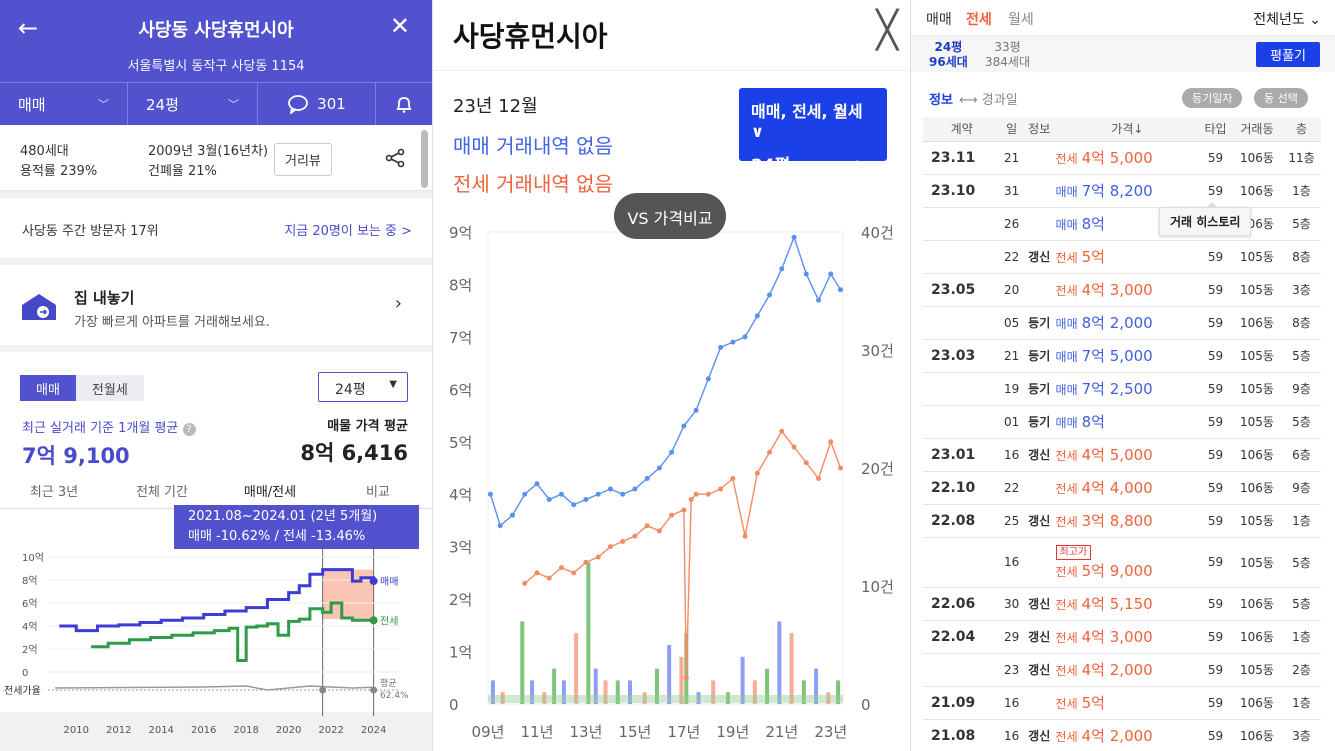 The image size is (1335, 751). Describe the element at coordinates (1215, 129) in the screenshot. I see `col-type: 타입` at that location.